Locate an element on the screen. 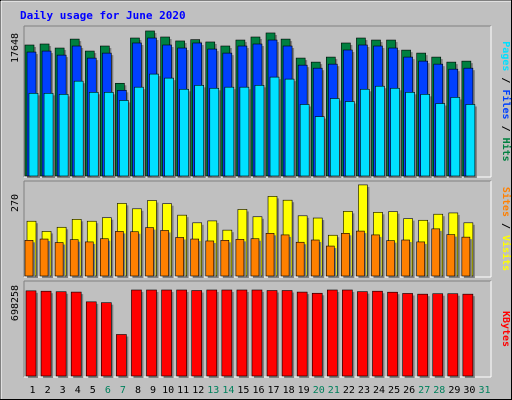 The image size is (512, 400). panel-hits-files-pages-bar-pages-day-17: Pages day 17: 12377 is located at coordinates (274, 126).